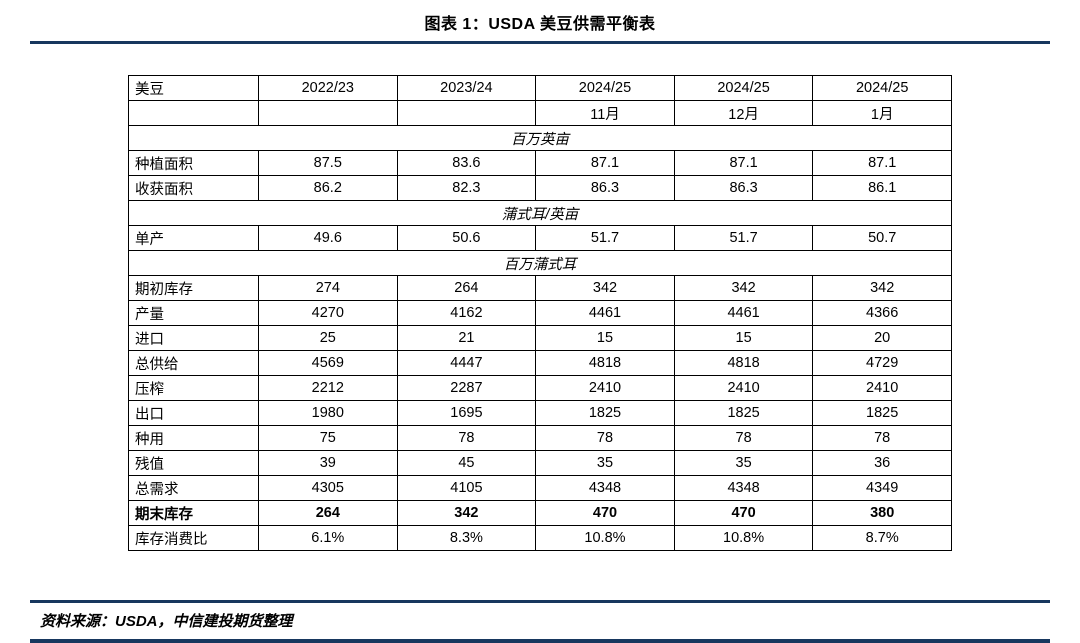 This screenshot has height=643, width=1080. What do you see at coordinates (328, 313) in the screenshot?
I see `cell-value: 4270` at bounding box center [328, 313].